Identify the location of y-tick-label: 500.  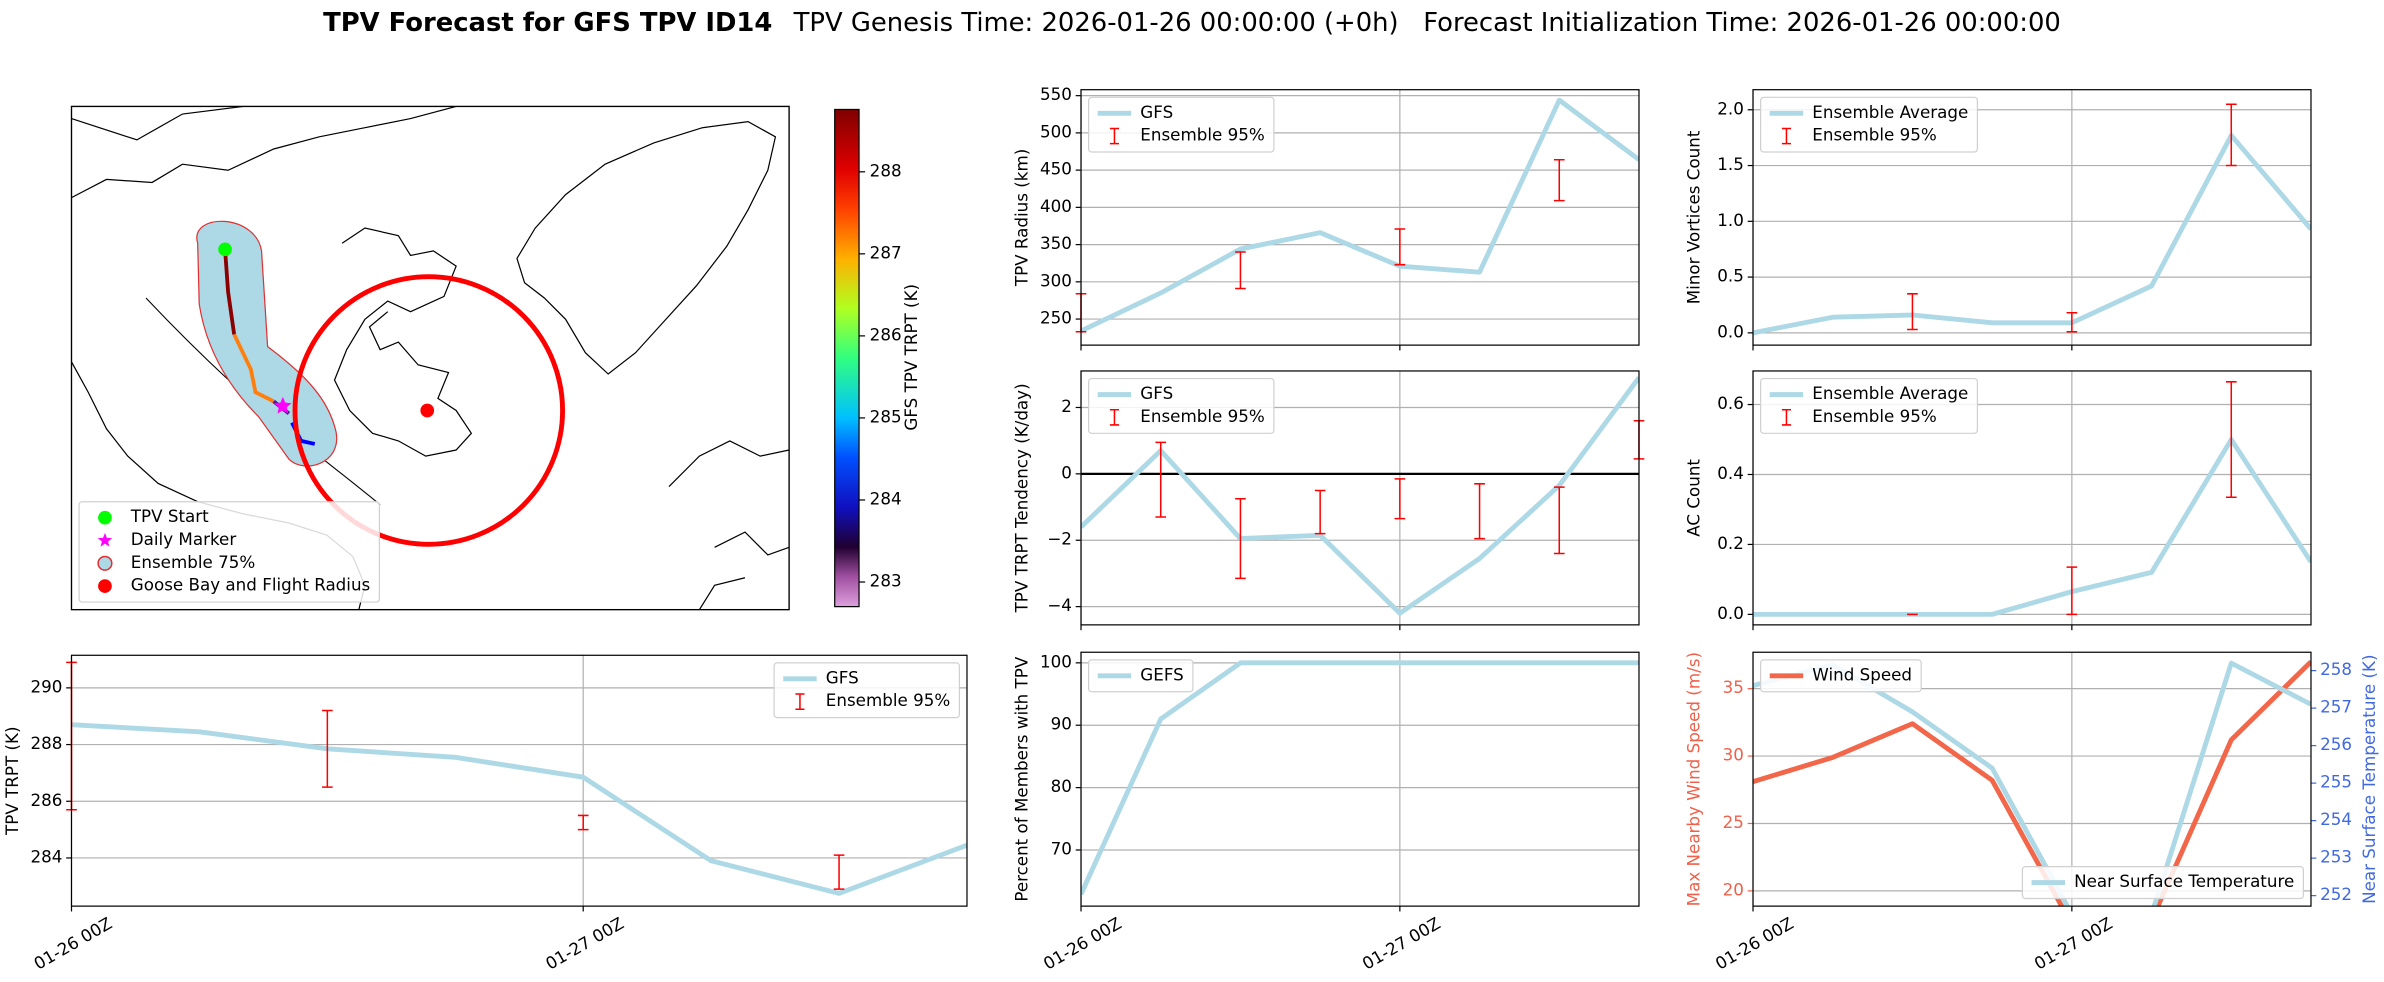
(1056, 131).